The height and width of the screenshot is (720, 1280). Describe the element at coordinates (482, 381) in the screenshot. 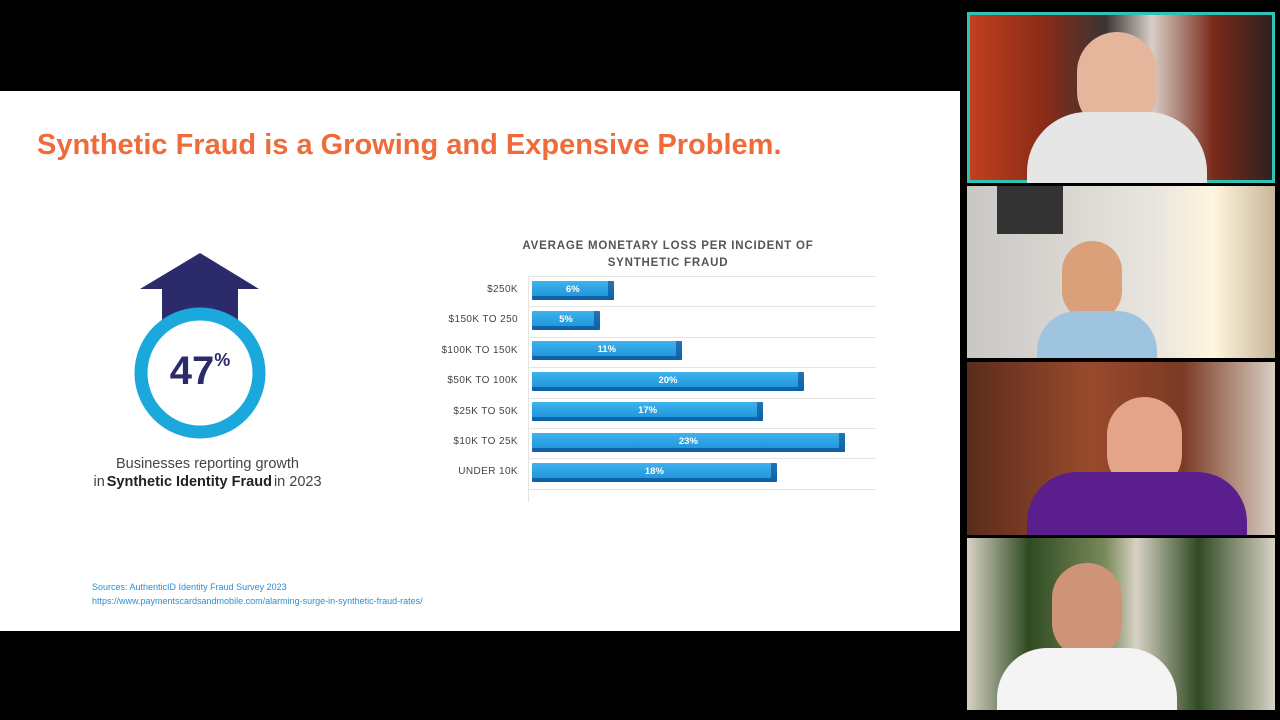

I see `category-label: $50K TO 100K` at that location.